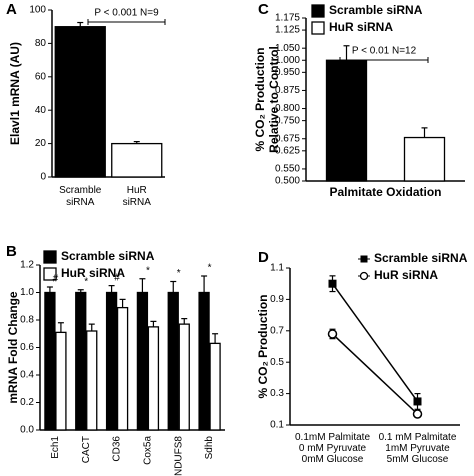 This screenshot has height=476, width=474. Describe the element at coordinates (27, 292) in the screenshot. I see `y-tick-label: 1.0` at that location.